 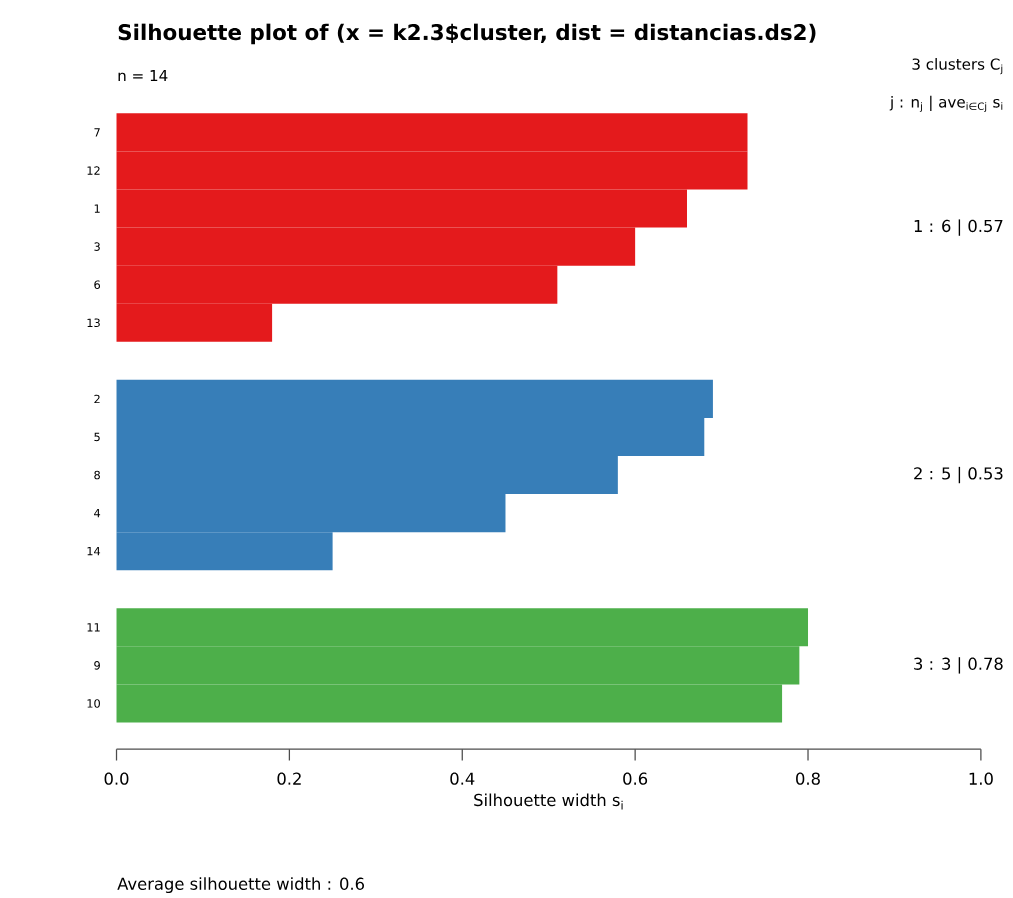 I want to click on x-tick-label: 0.2, so click(x=289, y=778).